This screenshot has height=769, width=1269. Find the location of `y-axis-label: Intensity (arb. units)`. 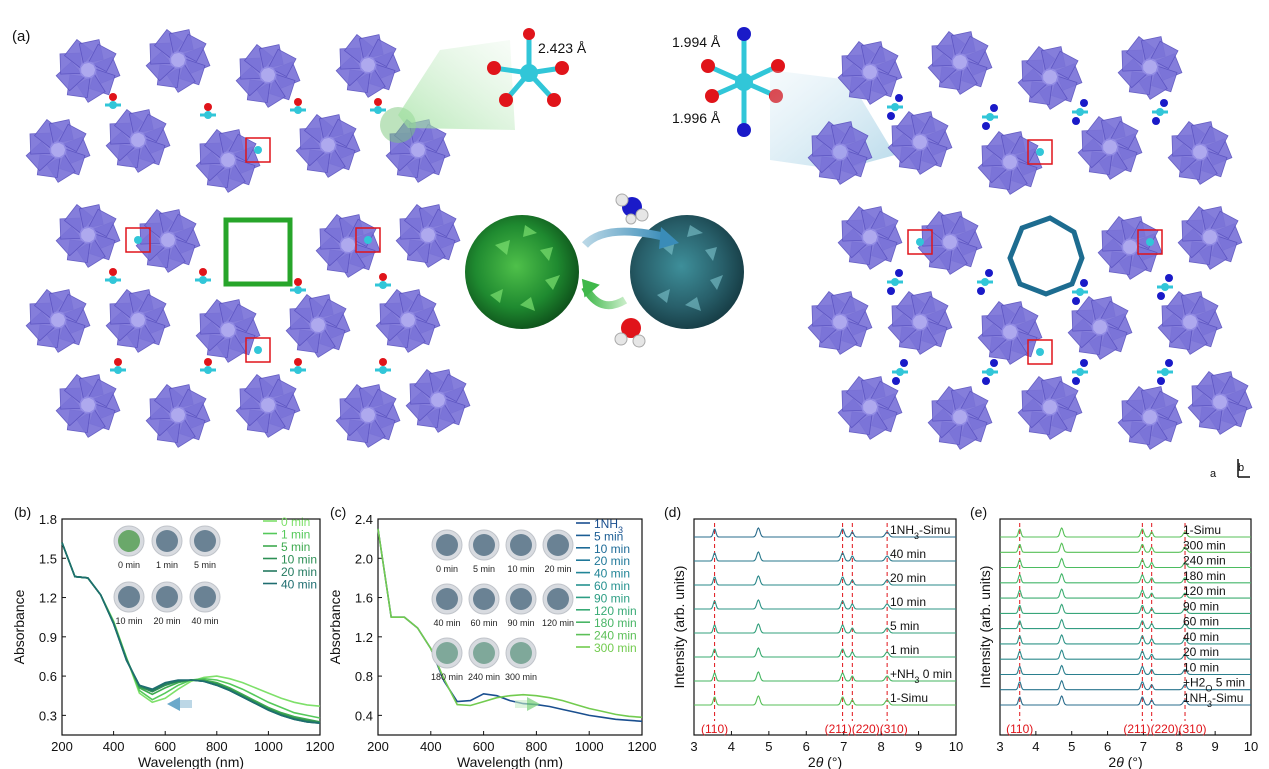

y-axis-label: Intensity (arb. units) is located at coordinates (985, 627).